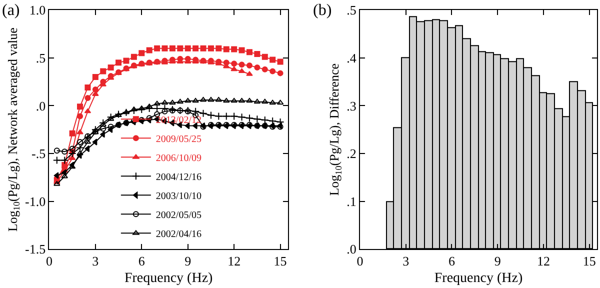  What do you see at coordinates (37, 10) in the screenshot?
I see `y-tick-label: 1.0` at bounding box center [37, 10].